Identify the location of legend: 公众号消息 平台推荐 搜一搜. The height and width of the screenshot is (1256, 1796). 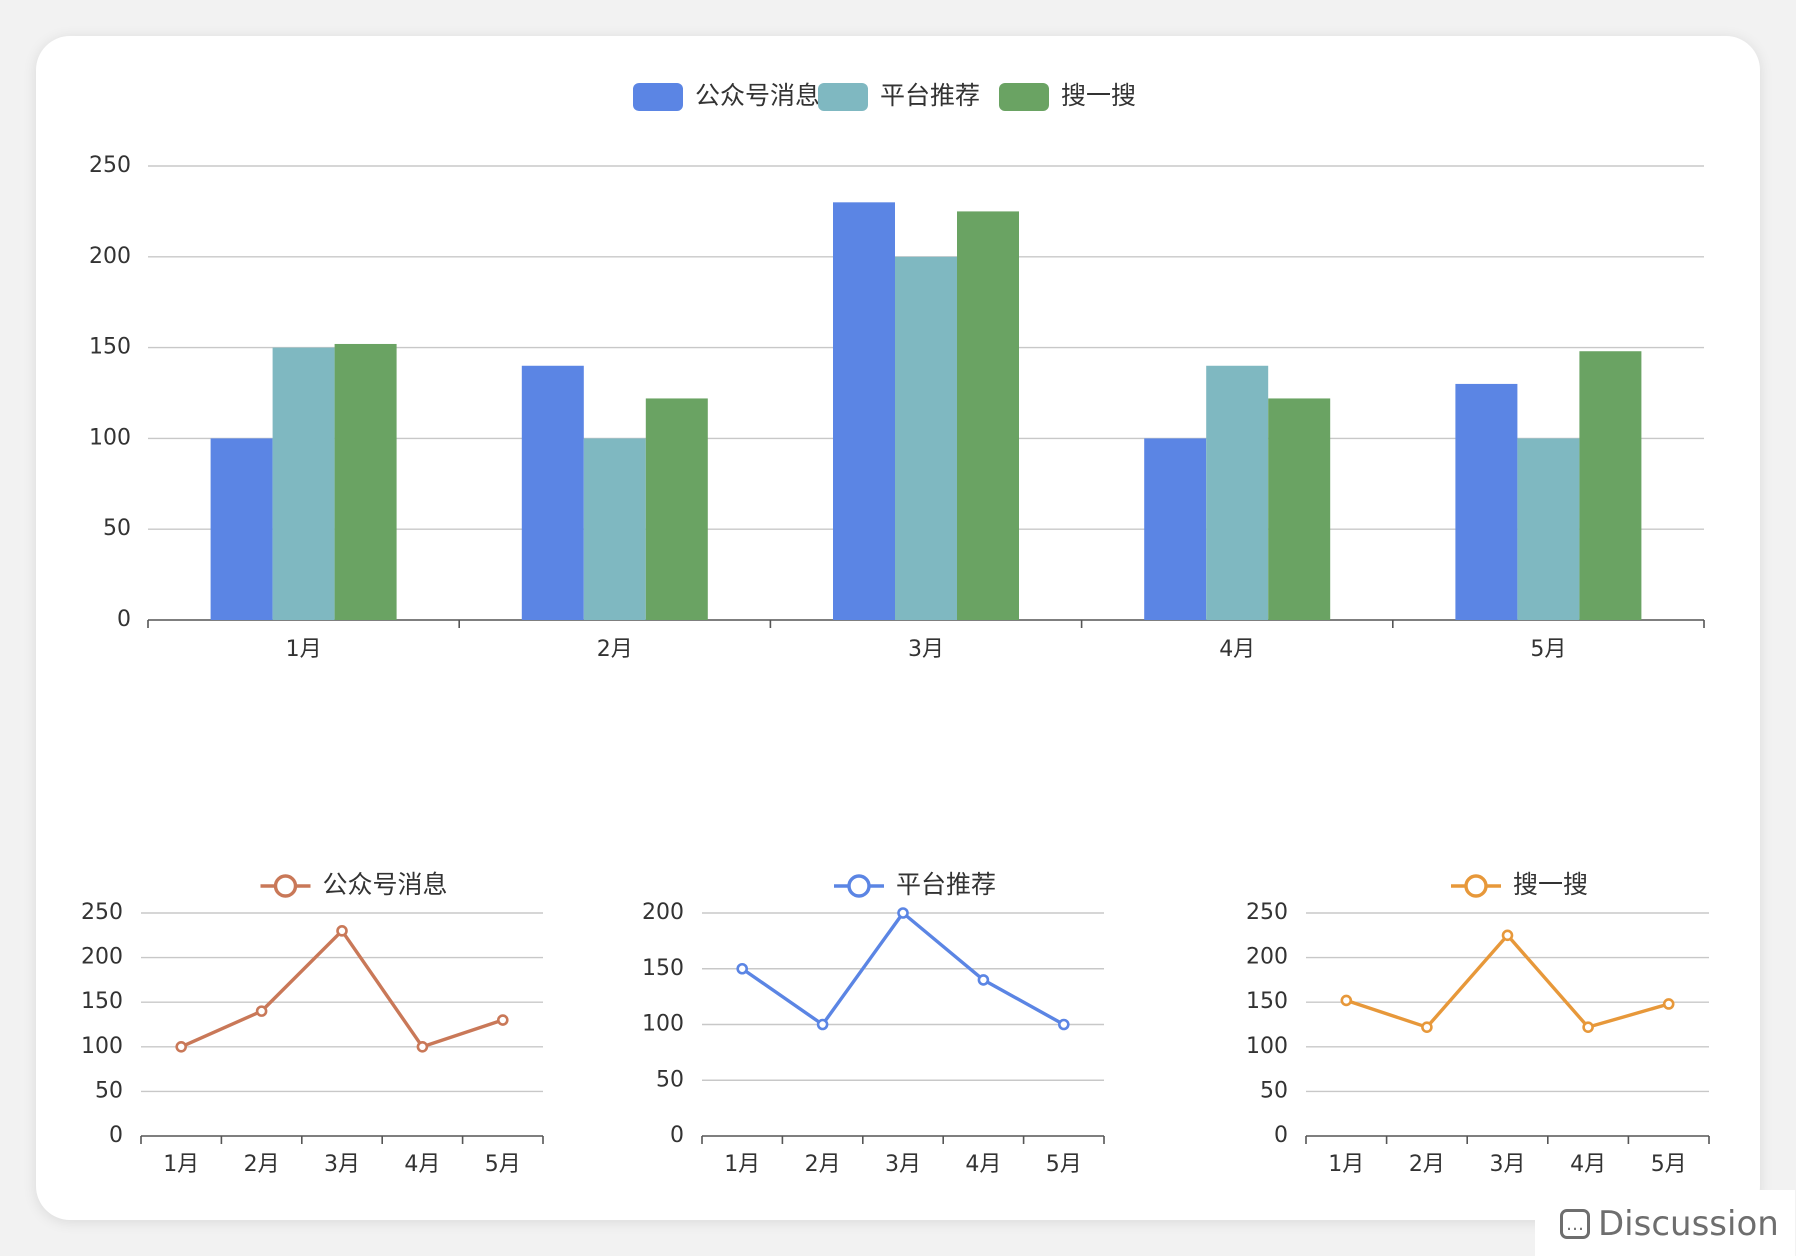
(884, 96).